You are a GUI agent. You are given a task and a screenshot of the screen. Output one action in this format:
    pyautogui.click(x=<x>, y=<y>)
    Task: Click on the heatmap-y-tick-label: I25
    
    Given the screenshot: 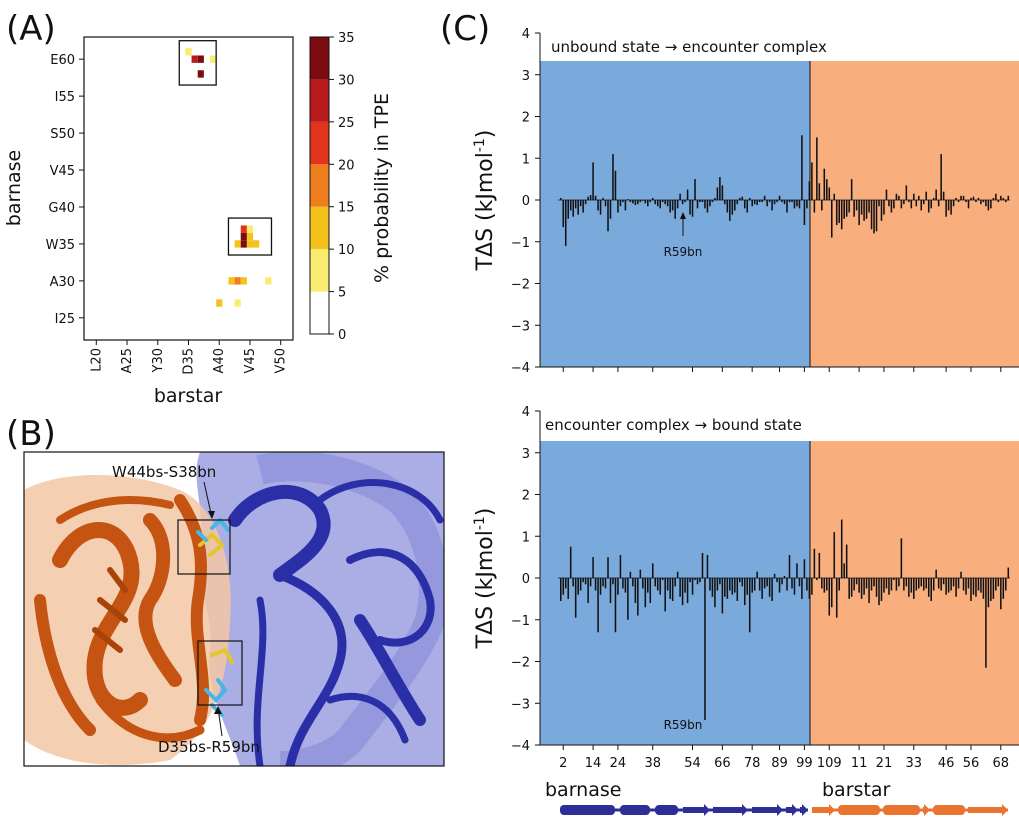 What is the action you would take?
    pyautogui.click(x=65, y=319)
    